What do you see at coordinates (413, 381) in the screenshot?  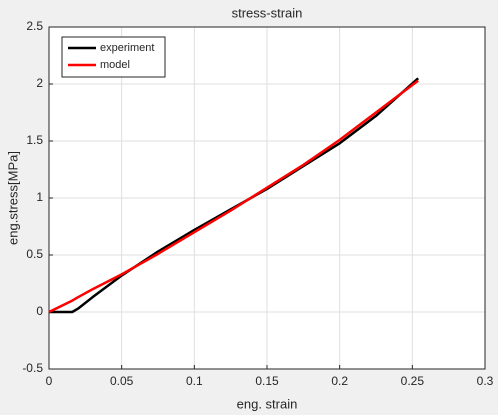 I see `x-tick-label: 0.25` at bounding box center [413, 381].